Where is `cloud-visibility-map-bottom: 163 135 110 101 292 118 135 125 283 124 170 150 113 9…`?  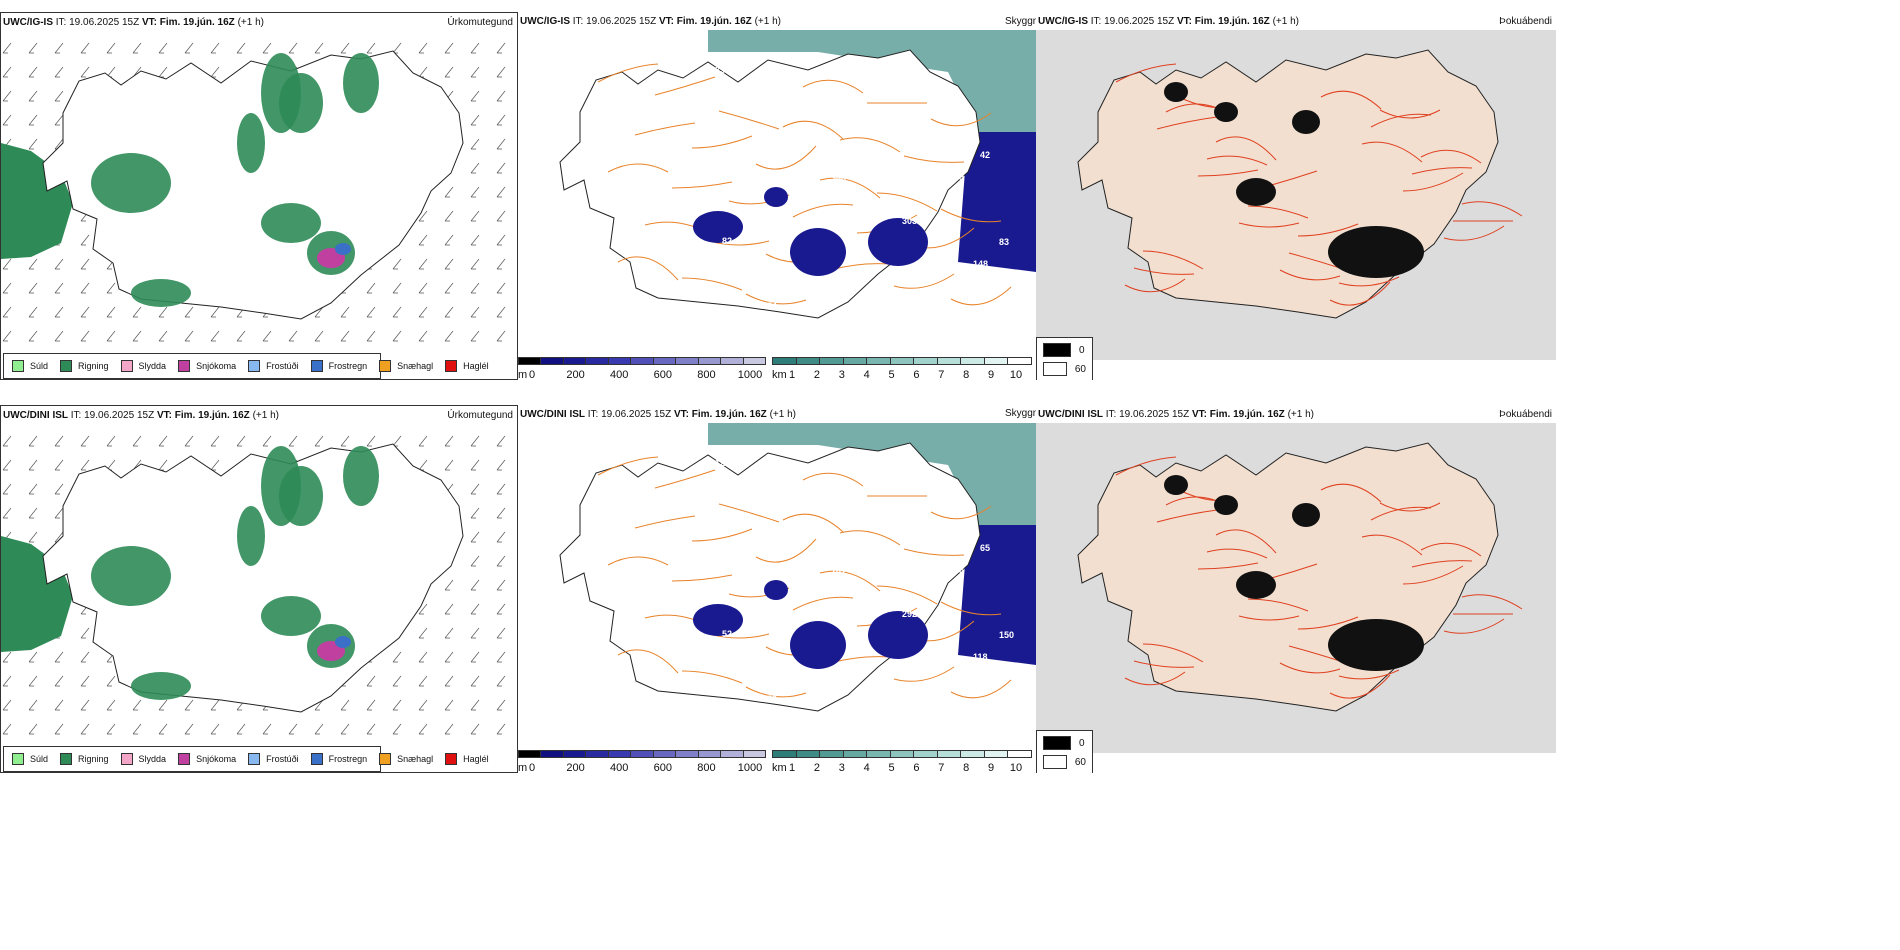
cloud-visibility-map-bottom: 163 135 110 101 292 118 135 125 283 124 170 150 113 9… is located at coordinates (777, 589).